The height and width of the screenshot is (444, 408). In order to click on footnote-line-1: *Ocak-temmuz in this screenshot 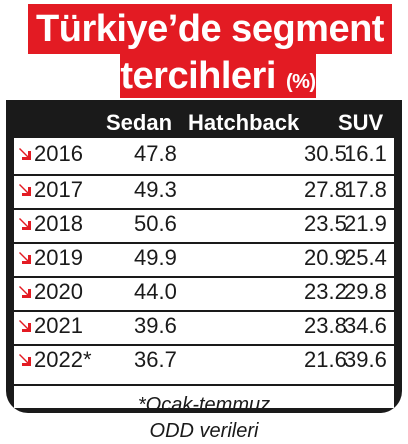, I will do `click(204, 405)`.